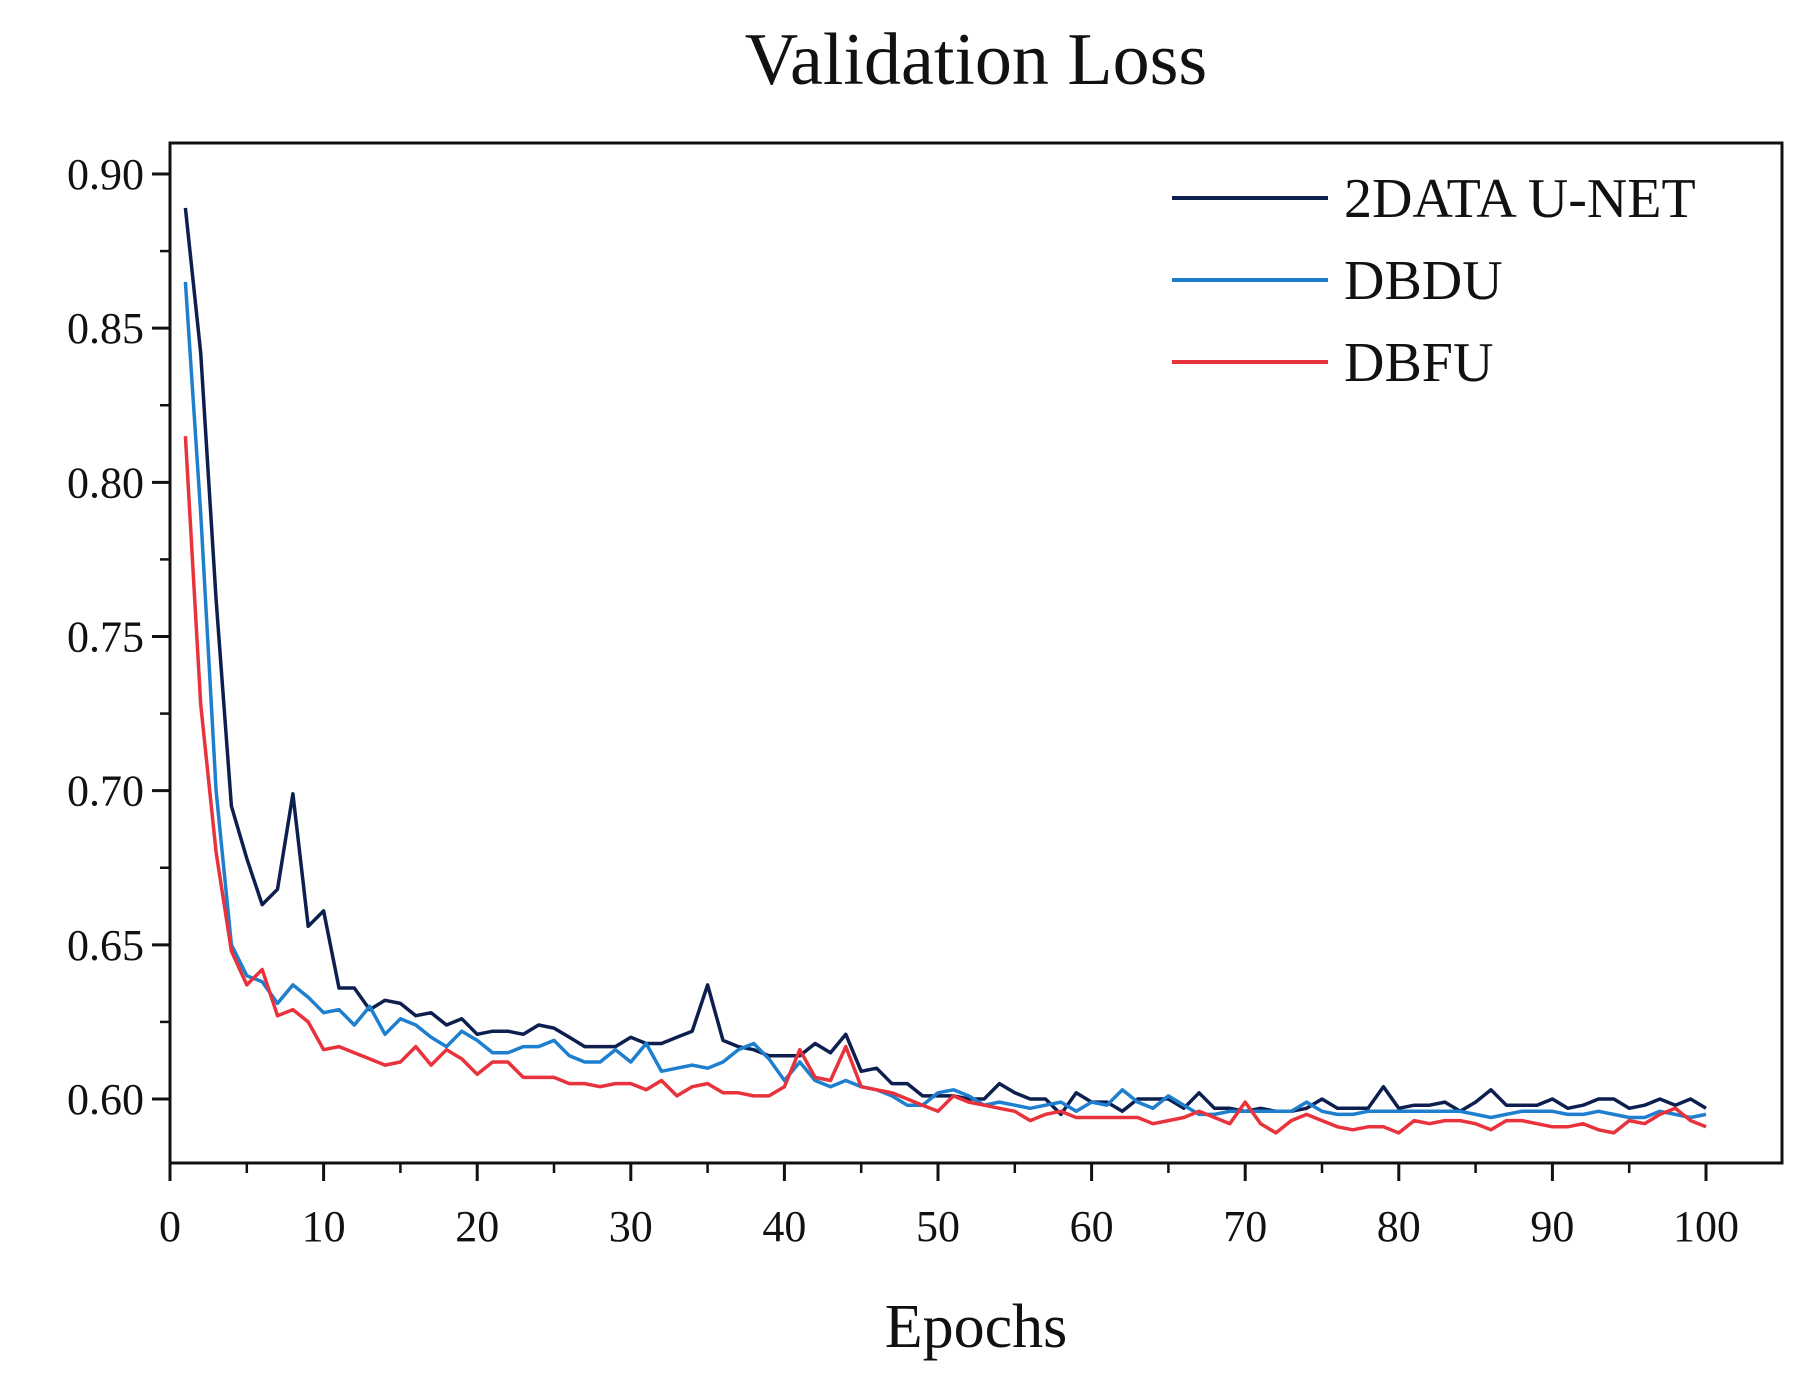  What do you see at coordinates (105, 637) in the screenshot?
I see `y-tick-label: 0.75` at bounding box center [105, 637].